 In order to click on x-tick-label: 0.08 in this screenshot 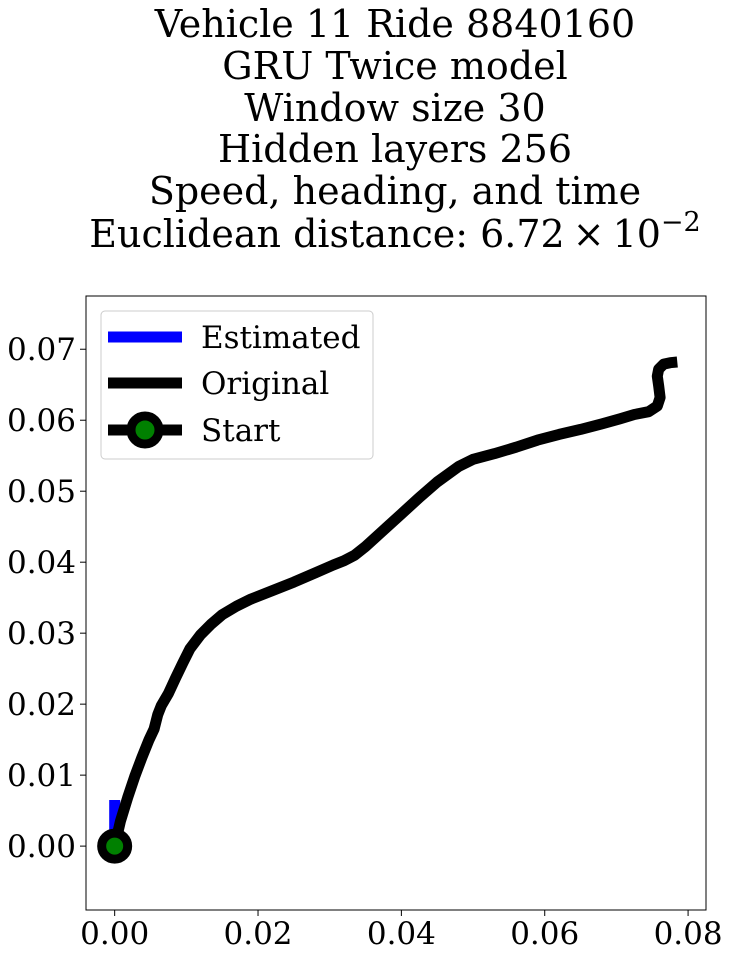, I will do `click(688, 934)`.